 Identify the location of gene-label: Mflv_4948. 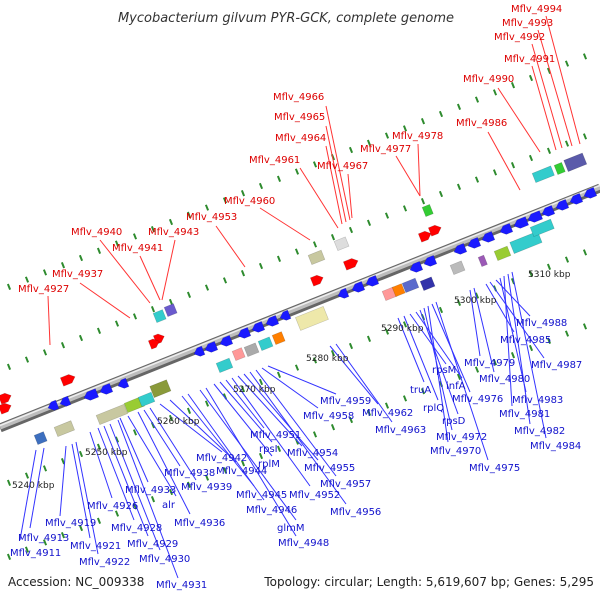
(303, 543).